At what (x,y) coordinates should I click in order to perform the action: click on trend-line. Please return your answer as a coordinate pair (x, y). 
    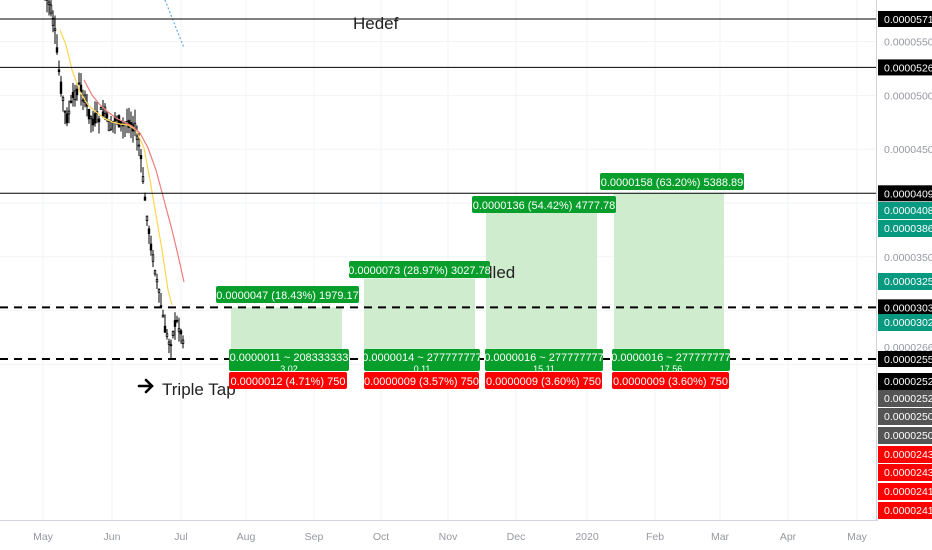
    Looking at the image, I should click on (174, 24).